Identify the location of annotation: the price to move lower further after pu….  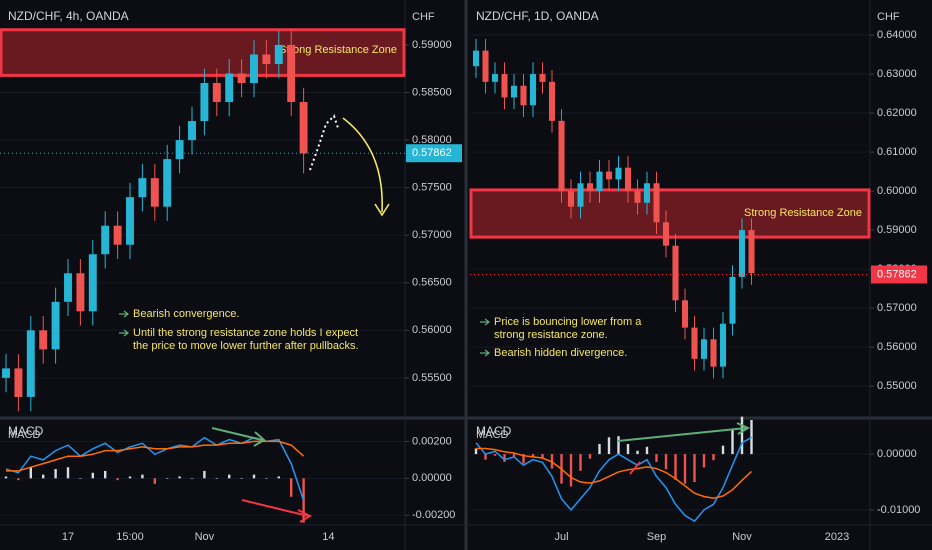
(246, 346).